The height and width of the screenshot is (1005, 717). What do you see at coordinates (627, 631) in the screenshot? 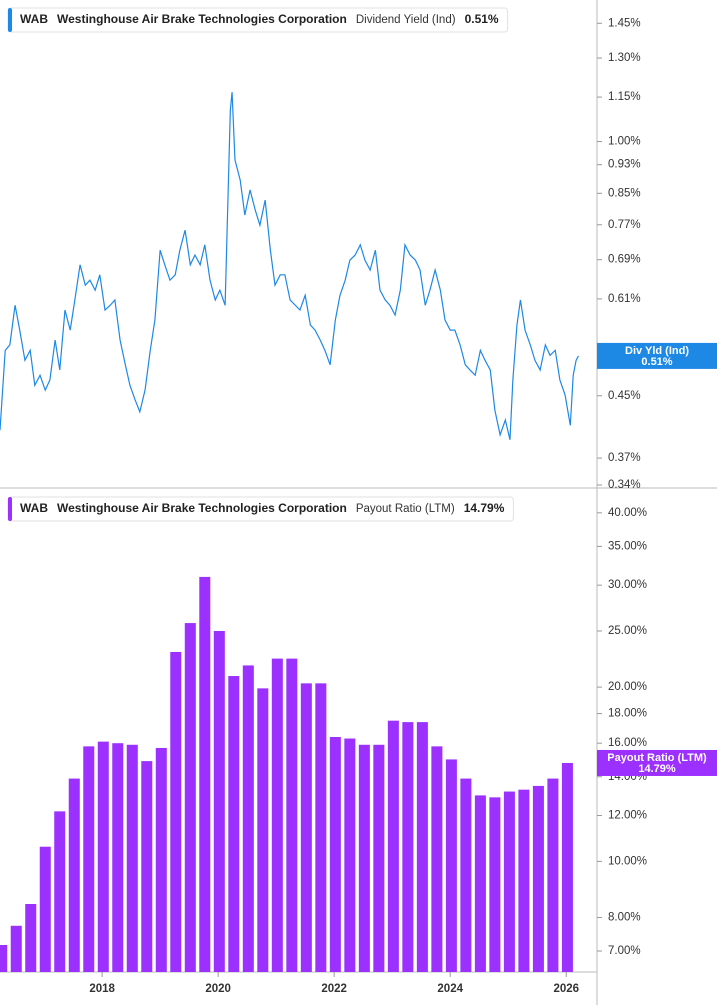
I see `y-tick-label: 25.00%` at bounding box center [627, 631].